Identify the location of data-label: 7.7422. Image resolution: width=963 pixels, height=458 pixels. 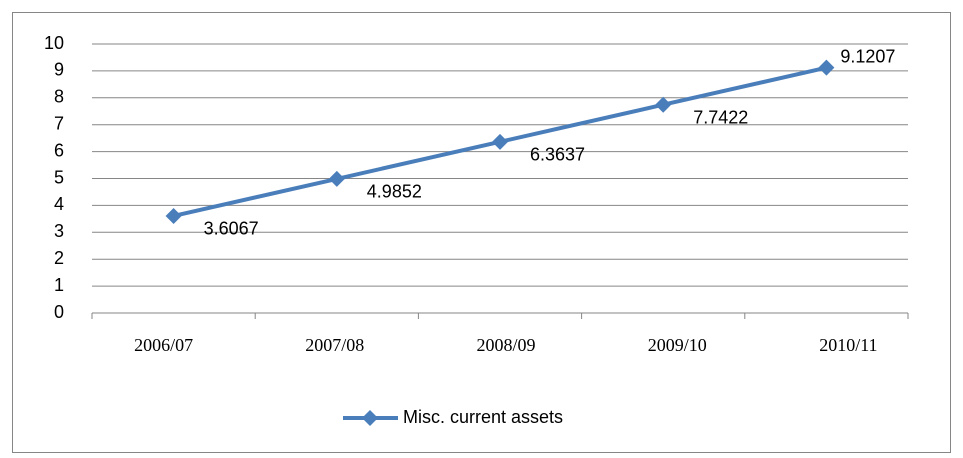
(720, 117).